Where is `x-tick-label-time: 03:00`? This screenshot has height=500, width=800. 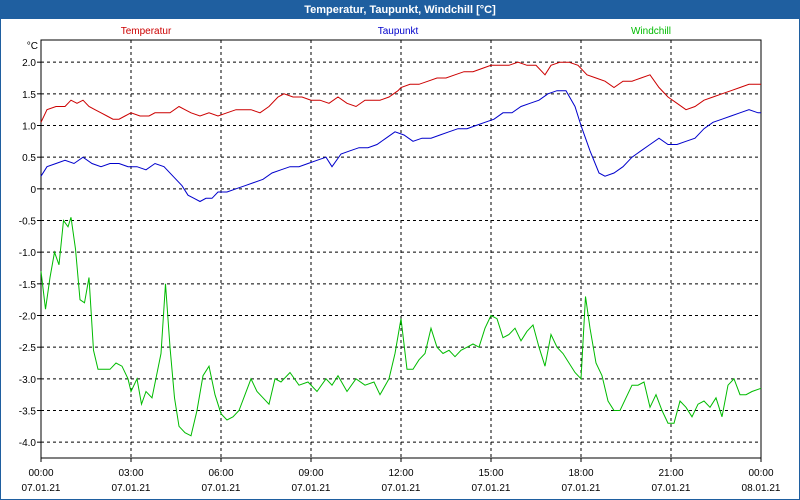 x-tick-label-time: 03:00 is located at coordinates (130, 473).